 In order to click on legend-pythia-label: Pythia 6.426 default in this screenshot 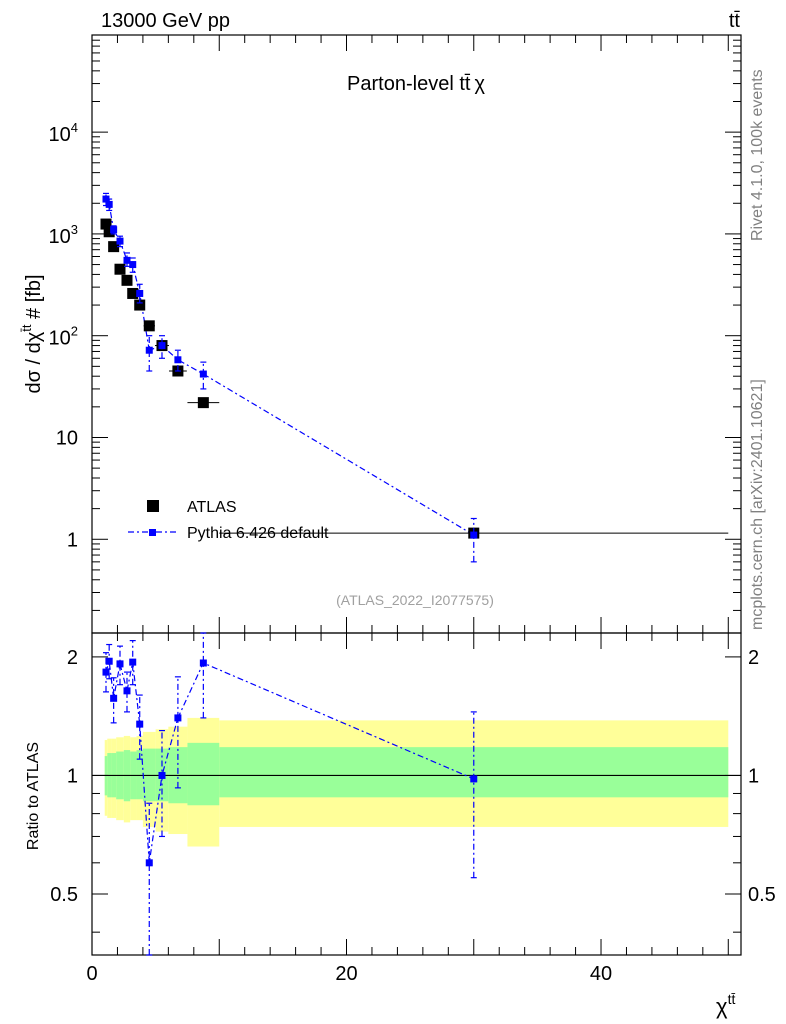, I will do `click(258, 533)`.